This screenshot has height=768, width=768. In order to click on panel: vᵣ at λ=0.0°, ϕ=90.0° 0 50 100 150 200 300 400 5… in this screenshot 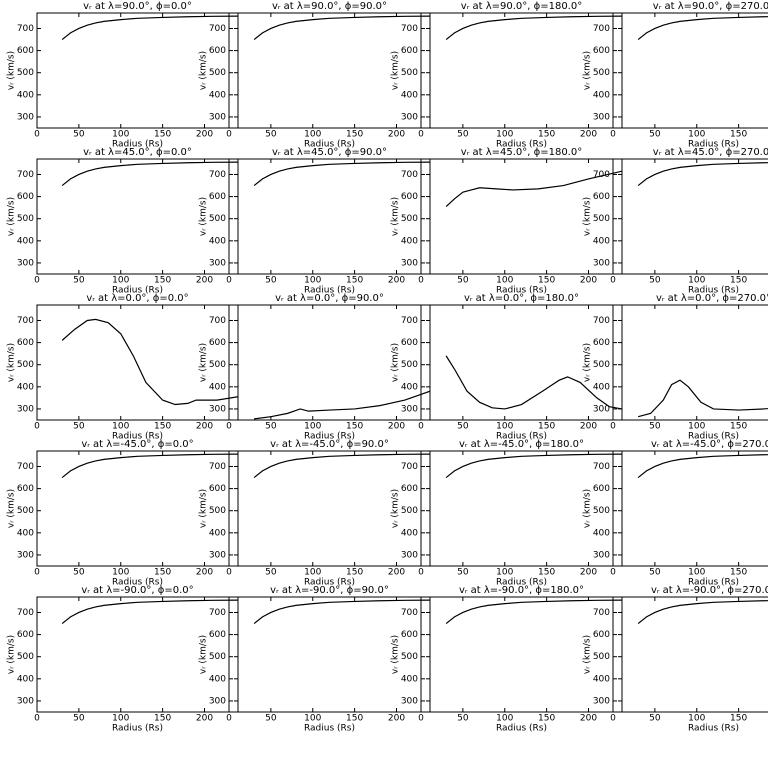, I will do `click(315, 367)`.